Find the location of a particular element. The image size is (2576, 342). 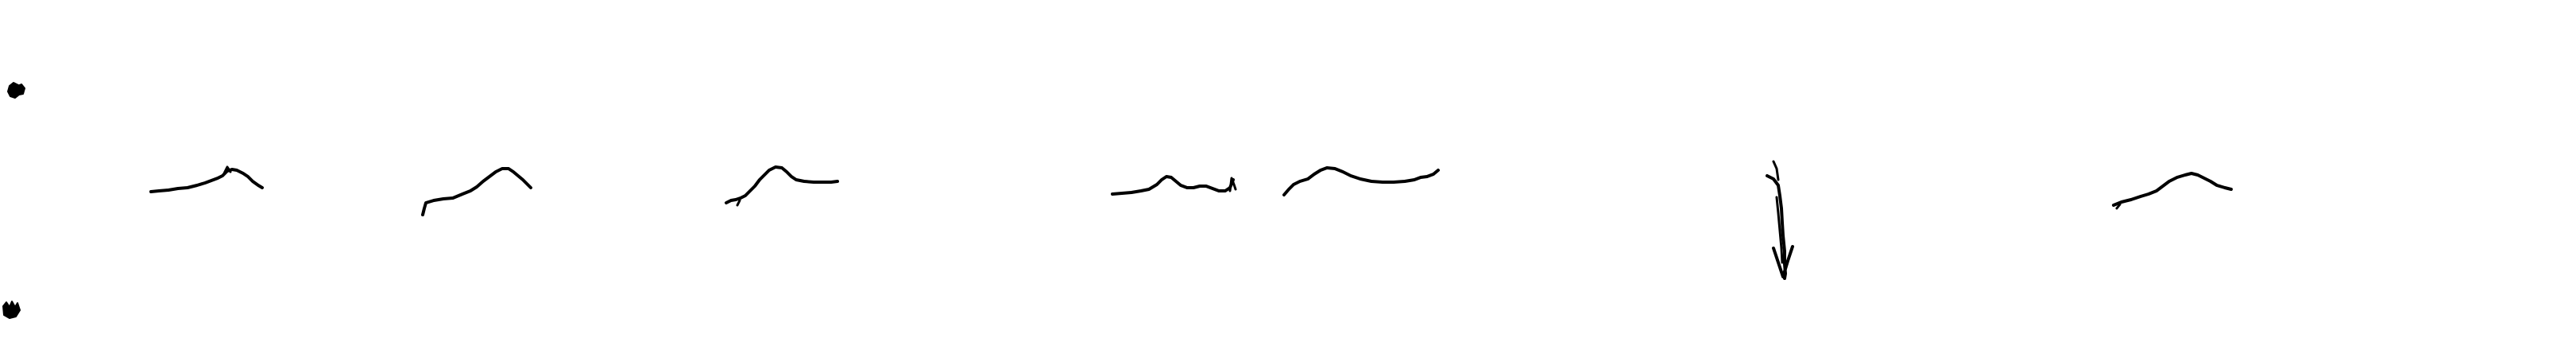

trace-4-spike is located at coordinates (1232, 184).